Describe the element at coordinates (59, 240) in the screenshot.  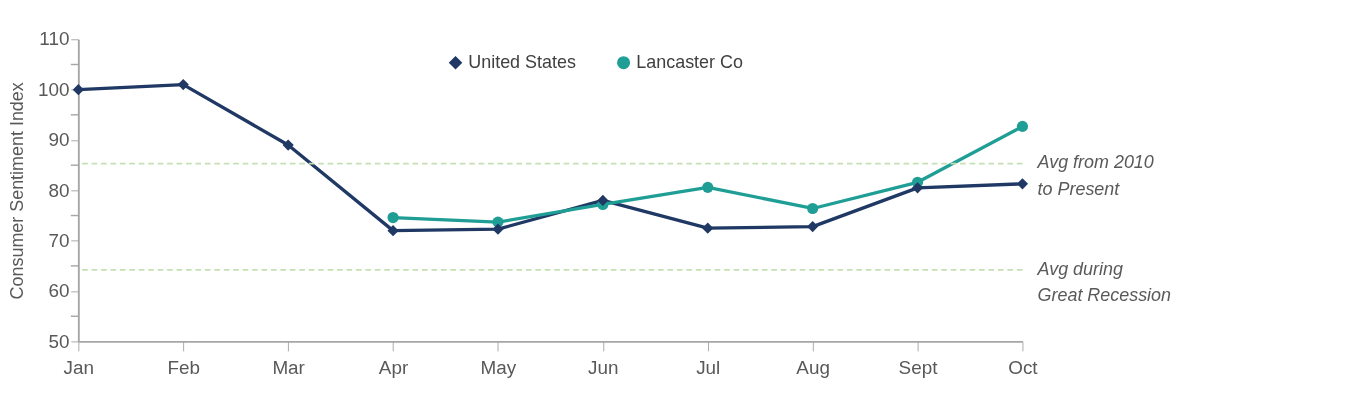
I see `y-tick-label: 70` at that location.